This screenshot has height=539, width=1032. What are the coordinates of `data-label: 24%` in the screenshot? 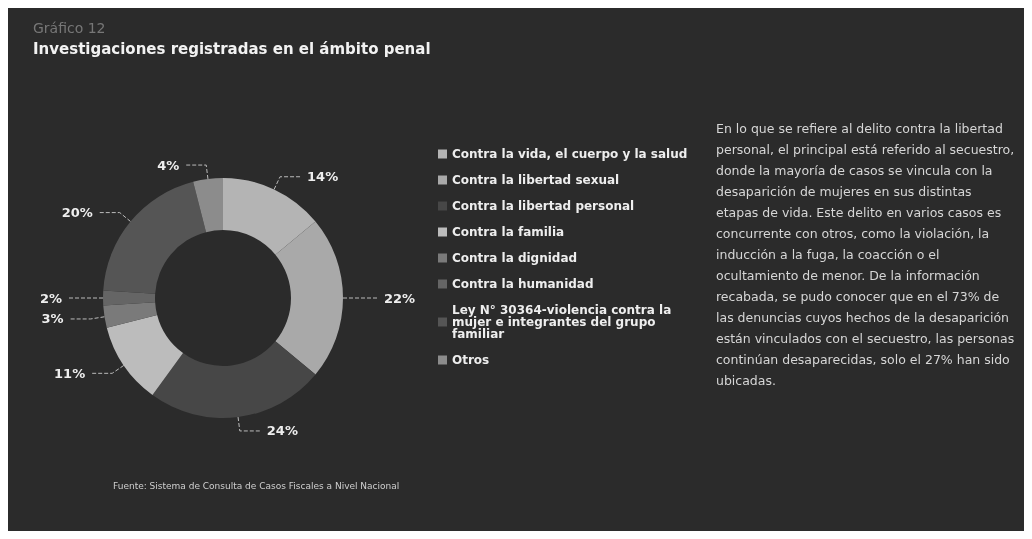 It's located at (282, 431).